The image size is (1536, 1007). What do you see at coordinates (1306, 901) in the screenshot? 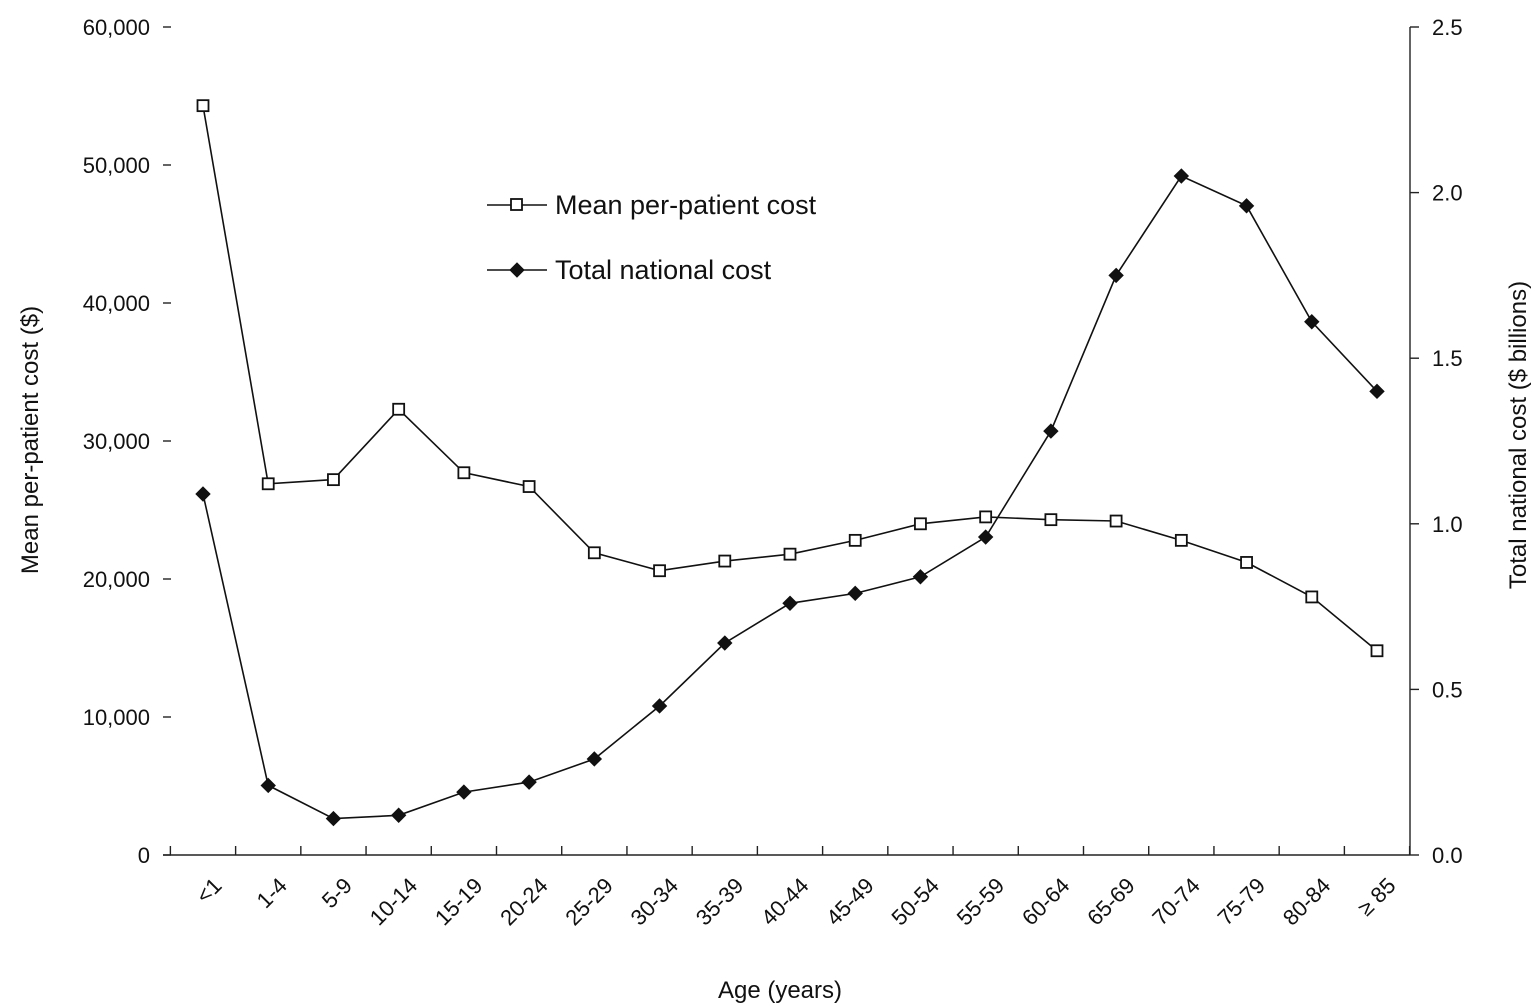
I see `x-tick-label: 80-84` at bounding box center [1306, 901].